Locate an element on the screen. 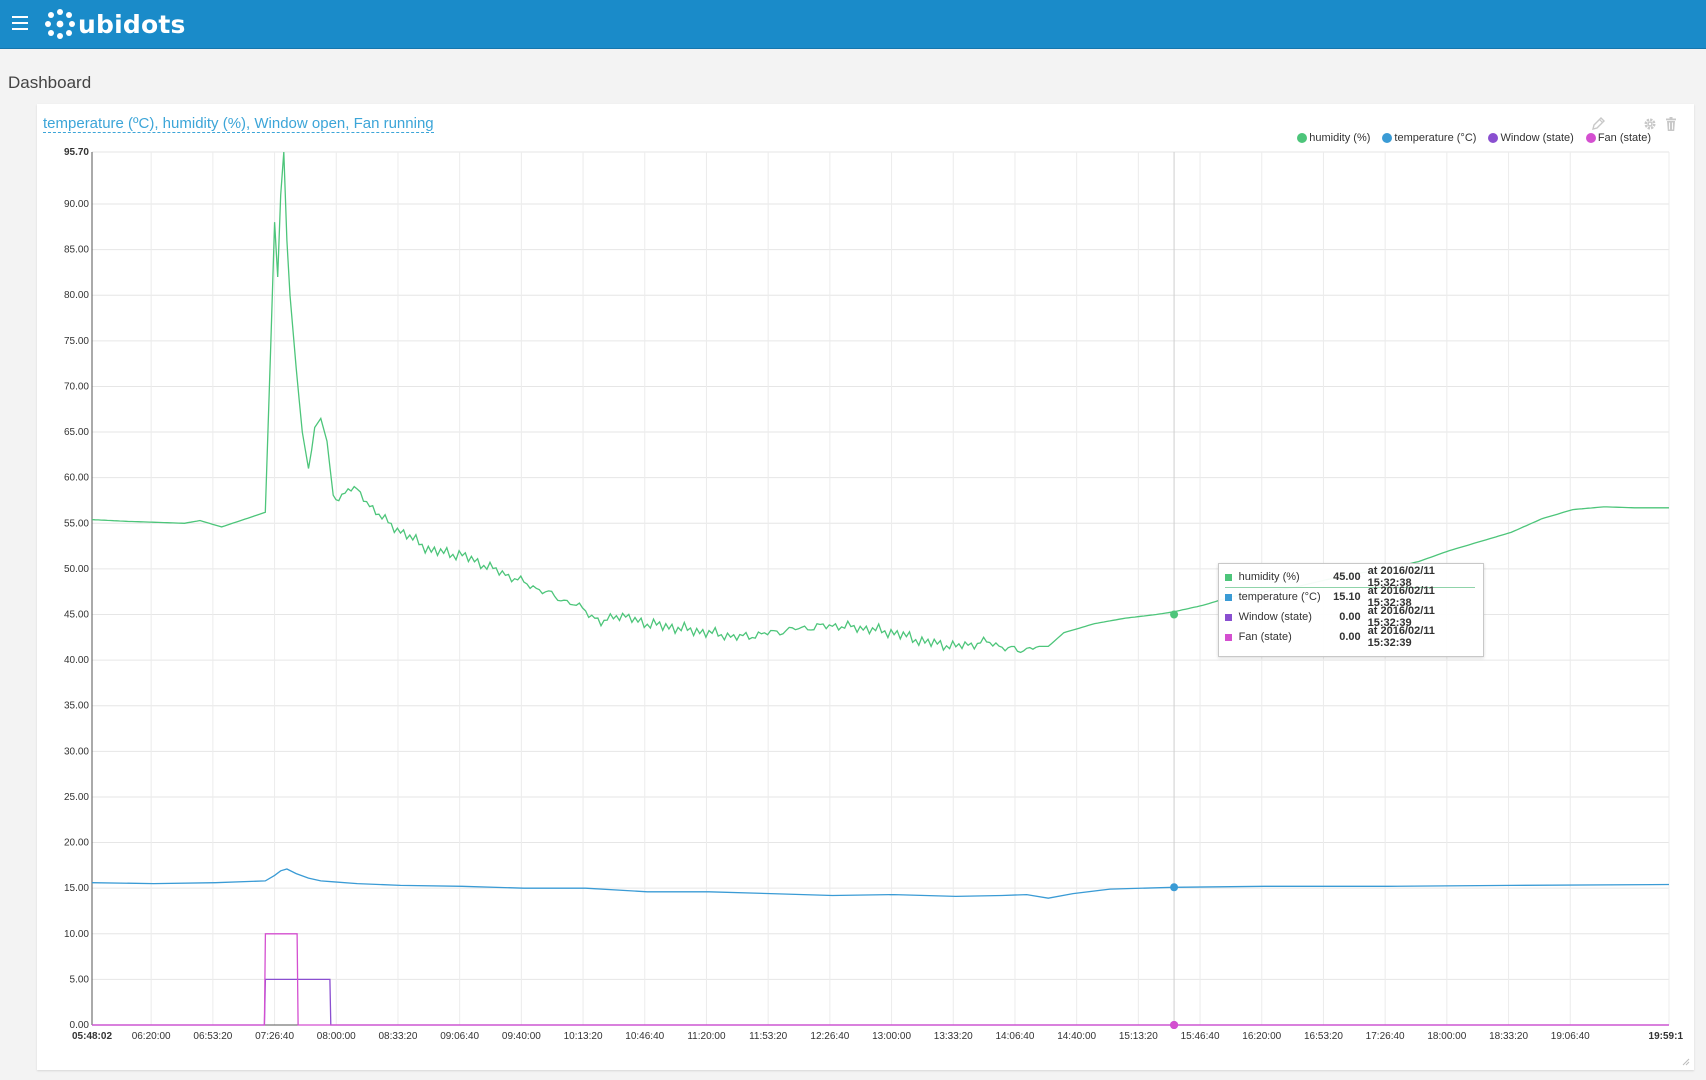 The width and height of the screenshot is (1706, 1080). legend-label: humidity (%) is located at coordinates (1340, 138).